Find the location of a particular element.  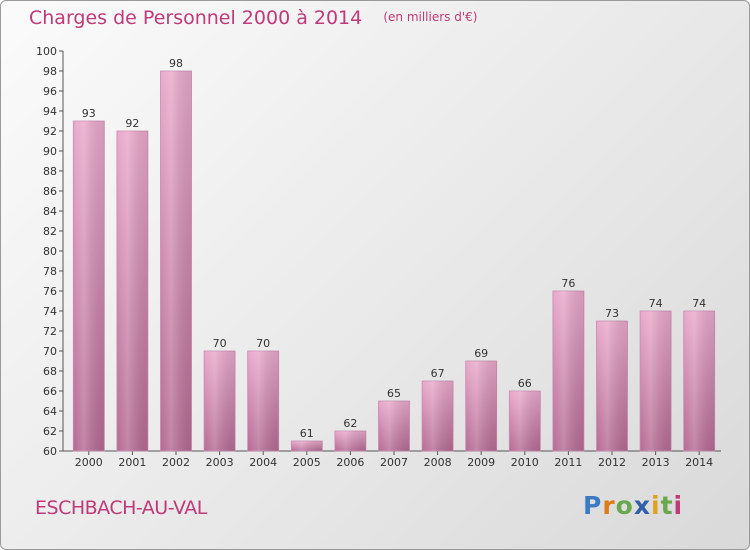

data-label: 76 is located at coordinates (568, 283).